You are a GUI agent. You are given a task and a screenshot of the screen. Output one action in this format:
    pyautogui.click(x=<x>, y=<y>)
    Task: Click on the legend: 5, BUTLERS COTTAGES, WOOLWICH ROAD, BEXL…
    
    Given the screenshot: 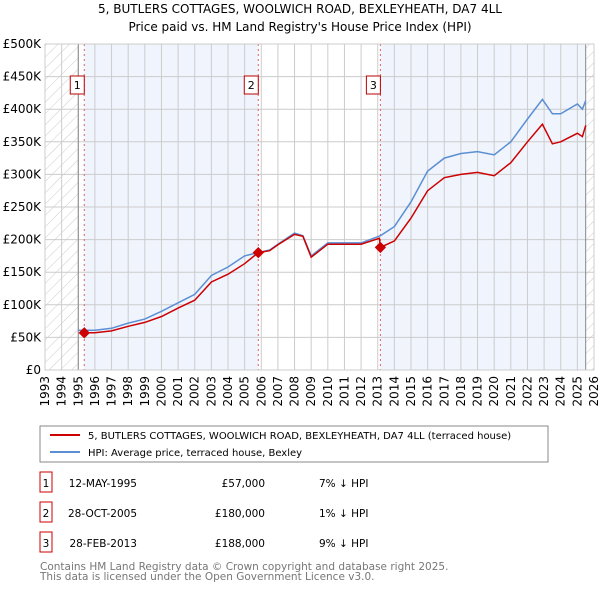 What is the action you would take?
    pyautogui.click(x=294, y=444)
    